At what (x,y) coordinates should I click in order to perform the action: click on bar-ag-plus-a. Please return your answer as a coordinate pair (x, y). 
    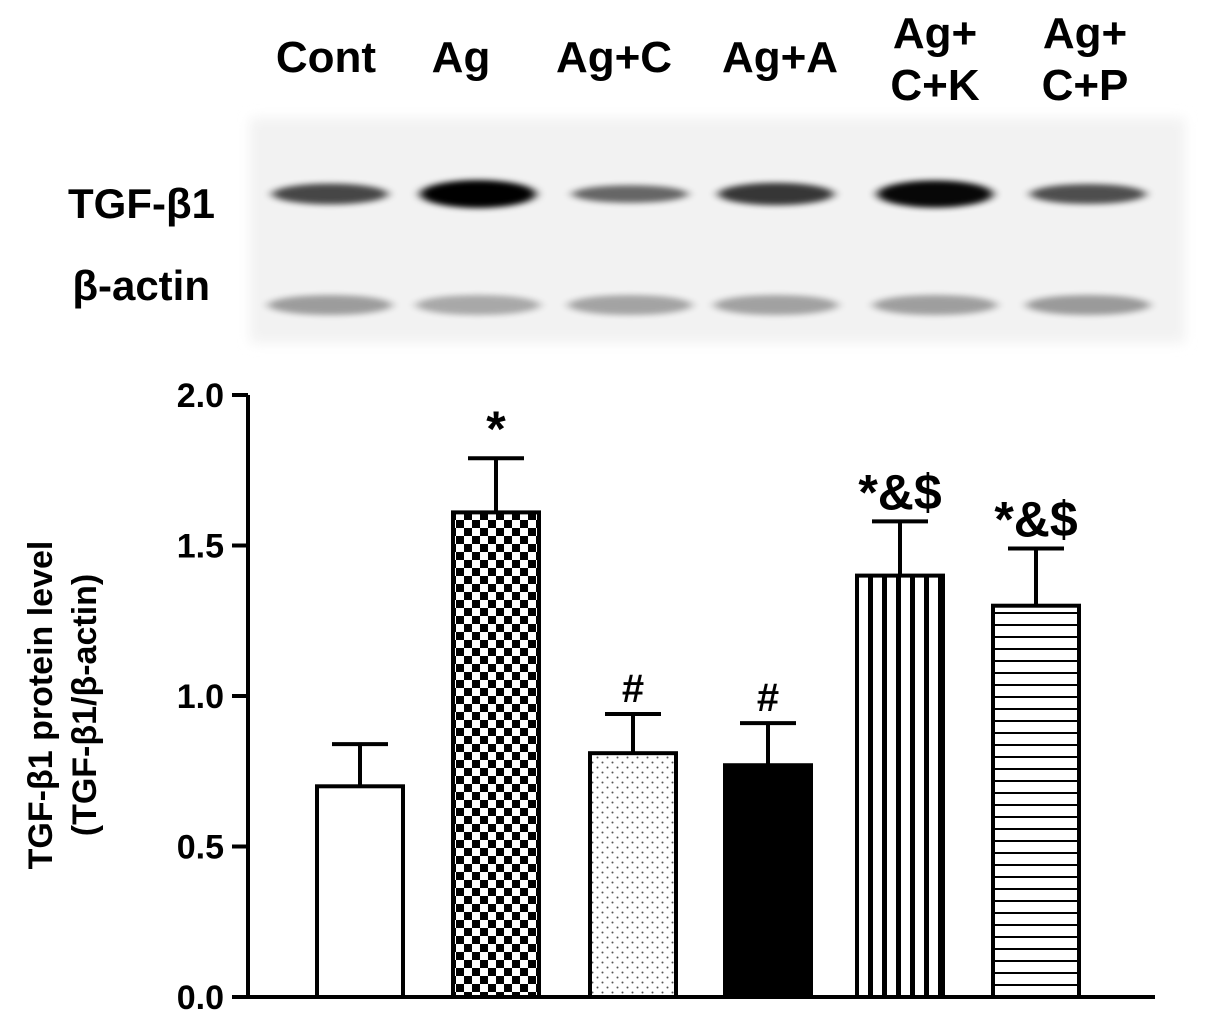
    Looking at the image, I should click on (768, 881).